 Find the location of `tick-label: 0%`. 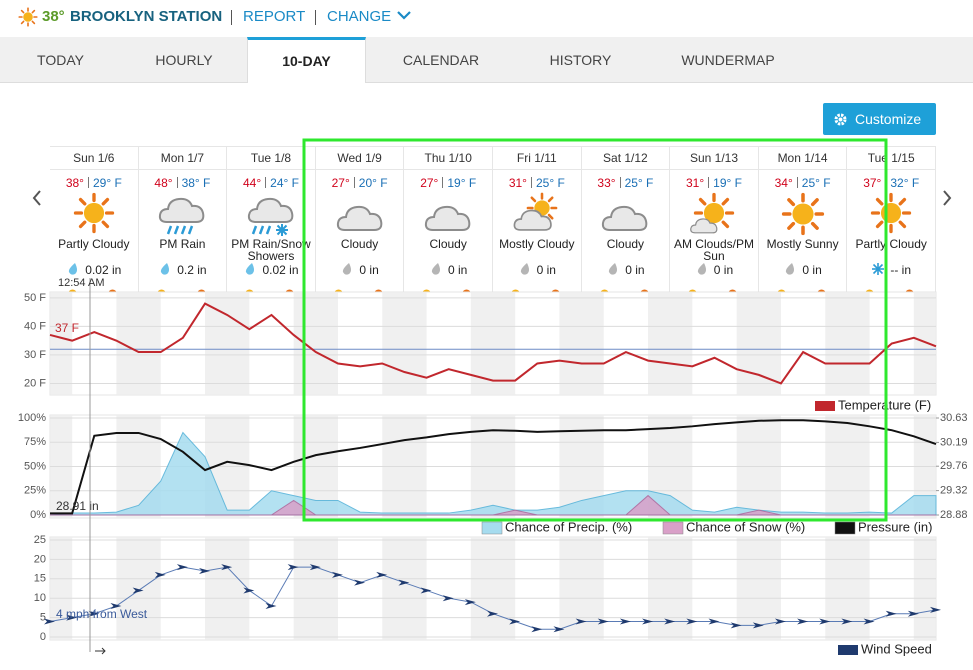

tick-label: 0% is located at coordinates (38, 515).